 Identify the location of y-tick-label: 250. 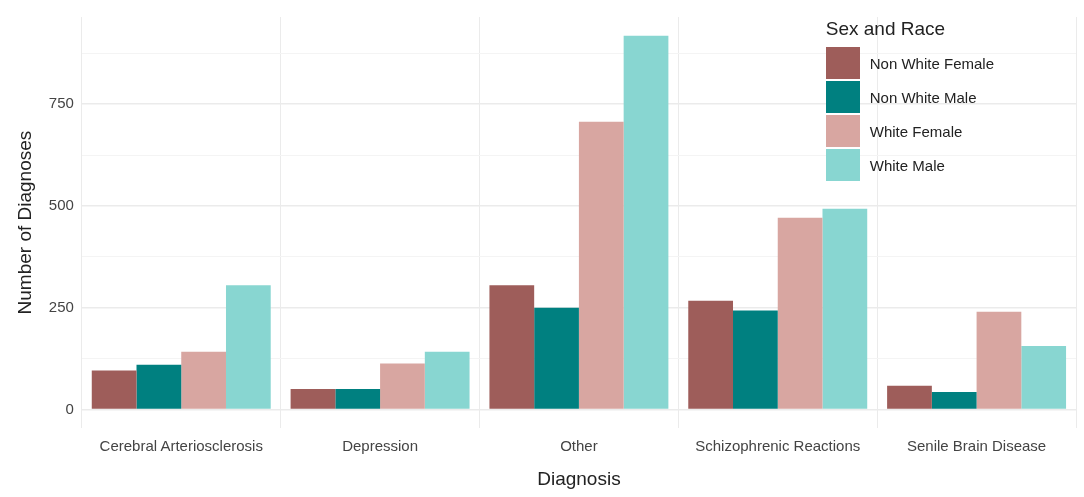
(61, 306).